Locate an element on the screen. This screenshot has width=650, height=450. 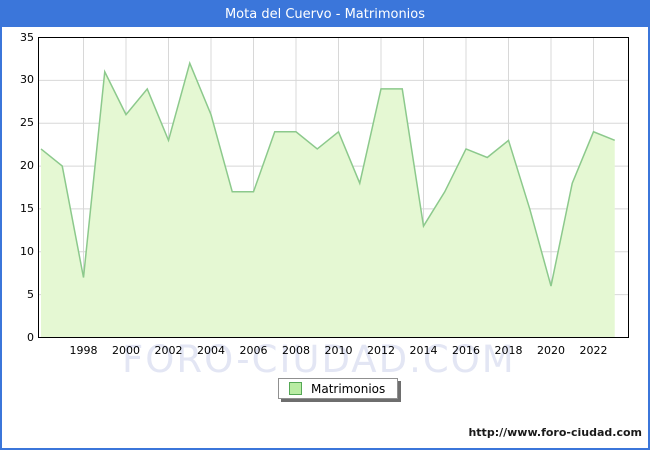
x-tick-label: 2014 is located at coordinates (423, 350).